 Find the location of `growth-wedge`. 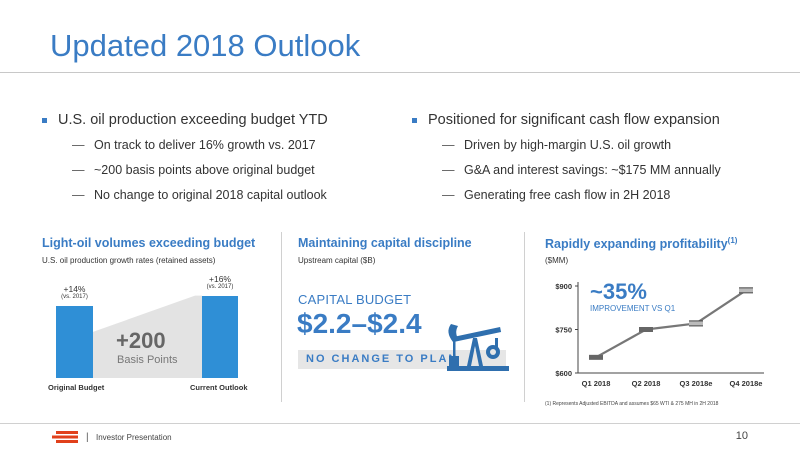

growth-wedge is located at coordinates (147, 336).